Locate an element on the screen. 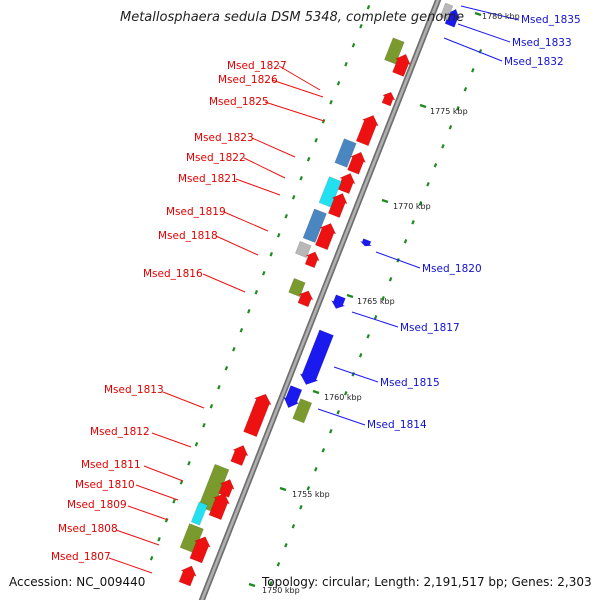  gene-label: Msed_1822 is located at coordinates (216, 158).